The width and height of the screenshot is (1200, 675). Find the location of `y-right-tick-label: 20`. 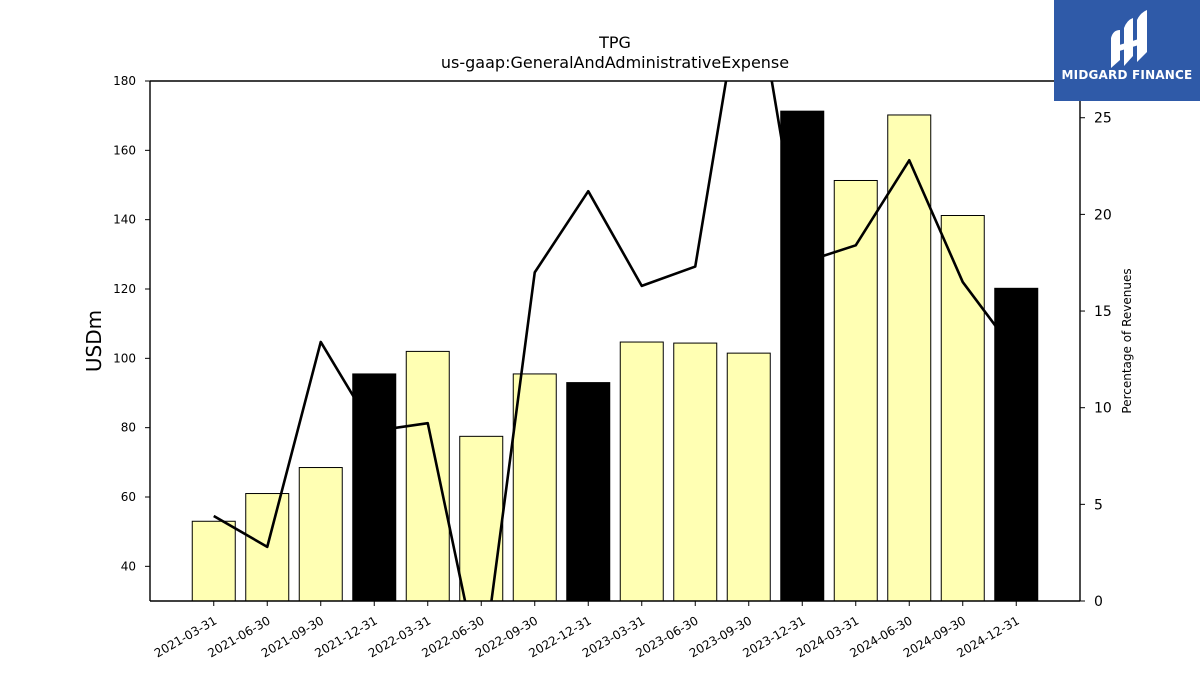

y-right-tick-label: 20 is located at coordinates (1103, 215).